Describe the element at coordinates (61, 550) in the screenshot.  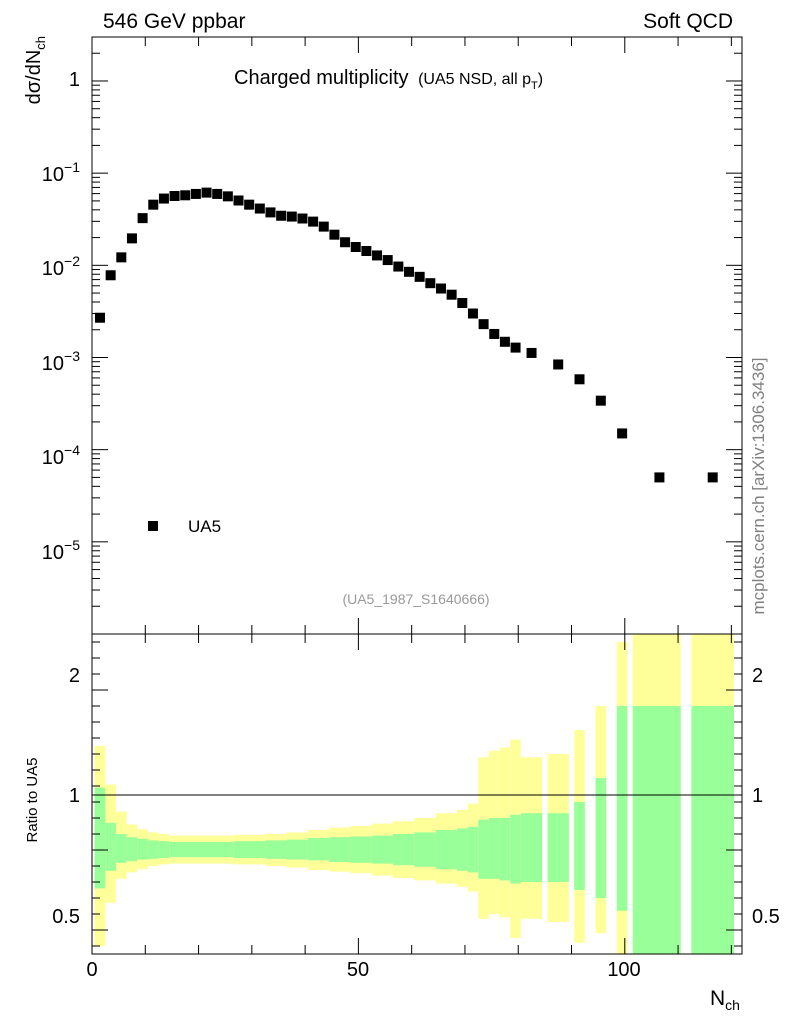
I see `y-tick-label-1e-5: 10⁻⁵` at that location.